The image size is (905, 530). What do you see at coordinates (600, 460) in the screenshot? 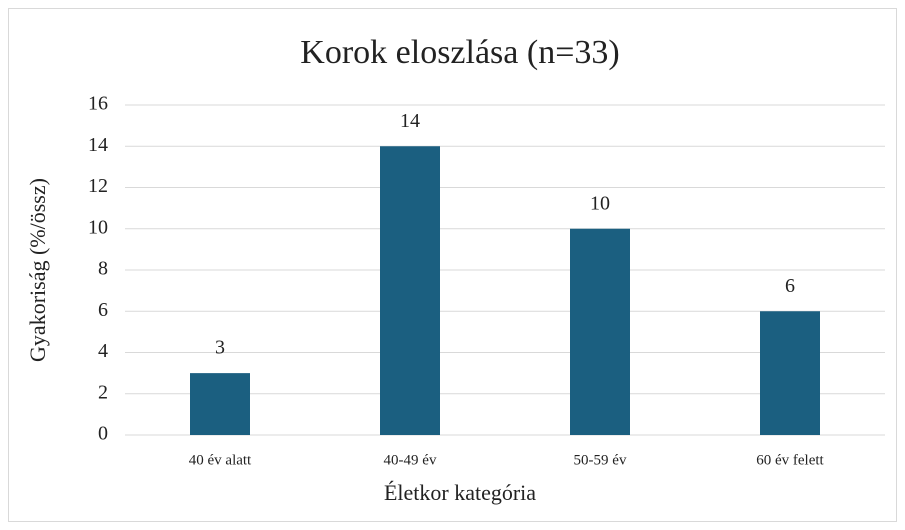
I see `x-tick-label: 50-59 év` at bounding box center [600, 460].